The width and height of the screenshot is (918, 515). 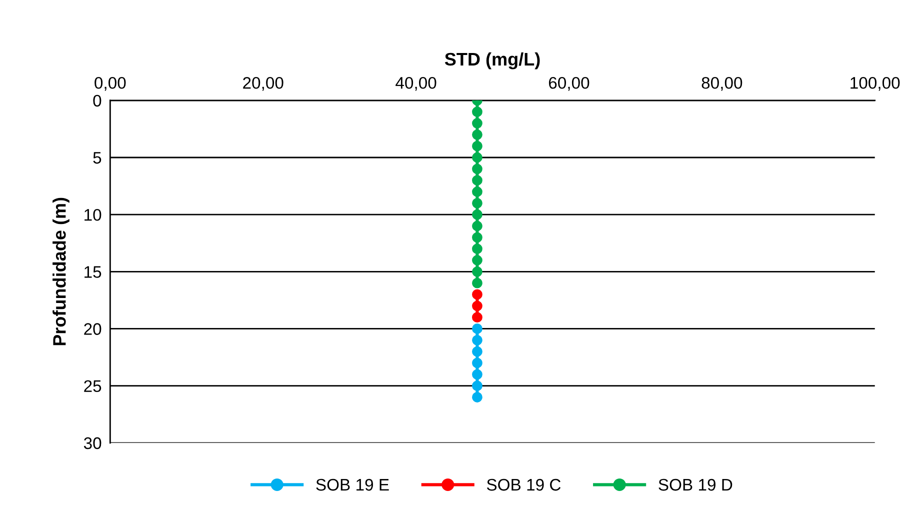 What do you see at coordinates (93, 443) in the screenshot?
I see `y-tick-label: 30` at bounding box center [93, 443].